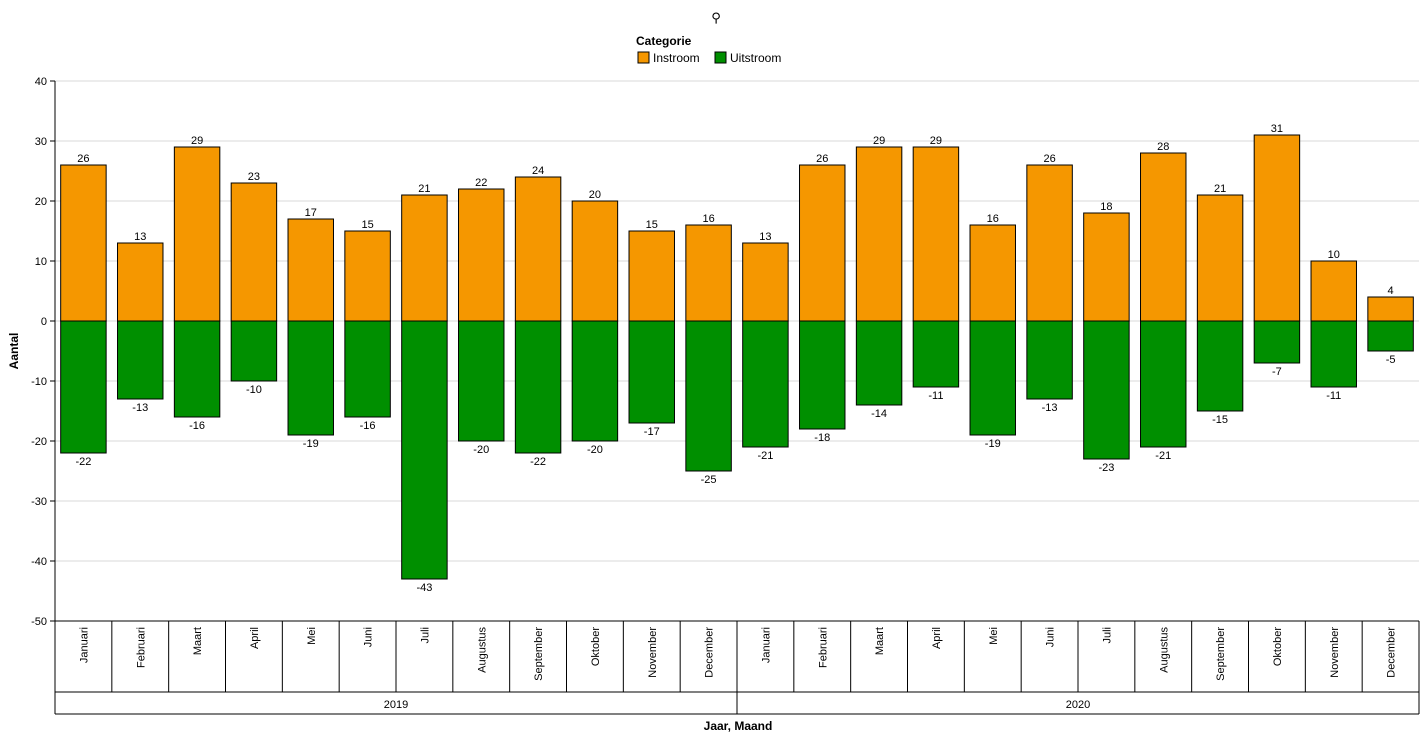 This screenshot has height=740, width=1426. I want to click on y-tick-label: 40, so click(41, 82).